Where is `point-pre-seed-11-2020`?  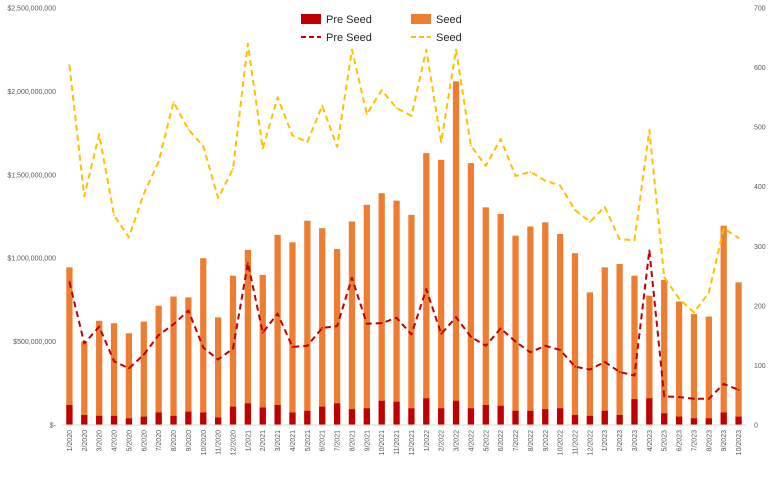 point-pre-seed-11-2020 is located at coordinates (218, 359).